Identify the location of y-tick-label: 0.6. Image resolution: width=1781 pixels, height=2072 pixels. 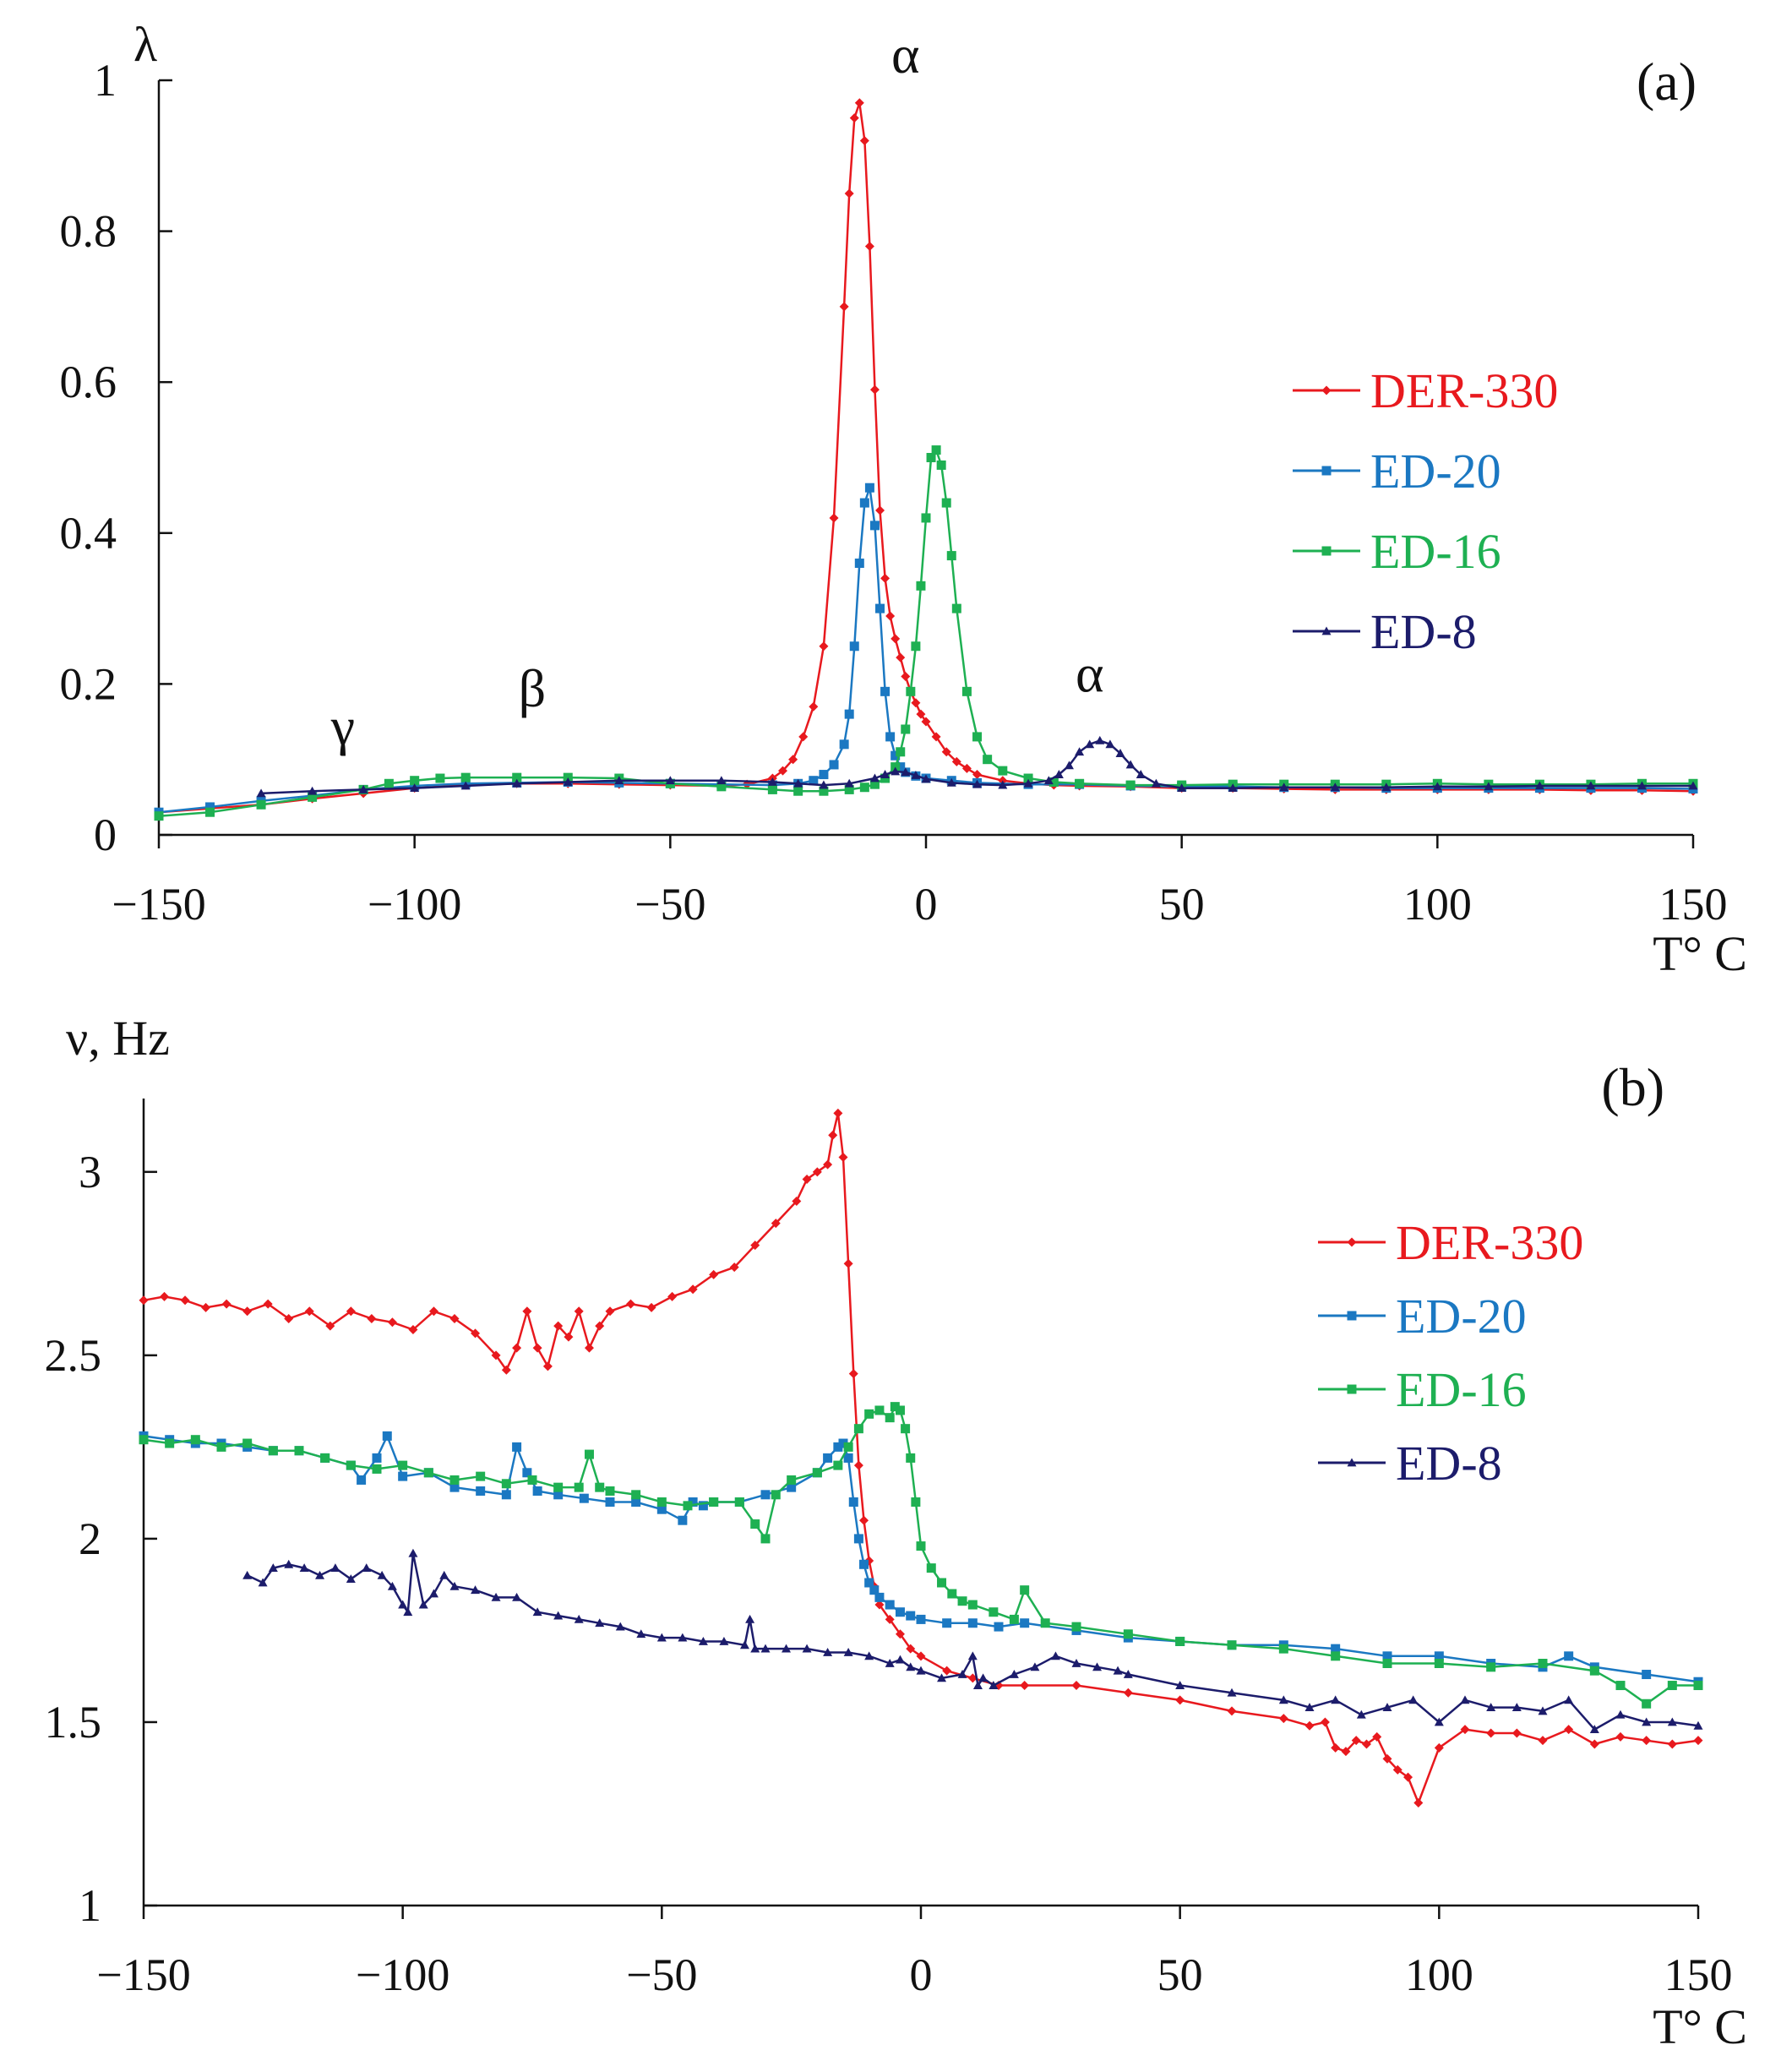
(88, 382).